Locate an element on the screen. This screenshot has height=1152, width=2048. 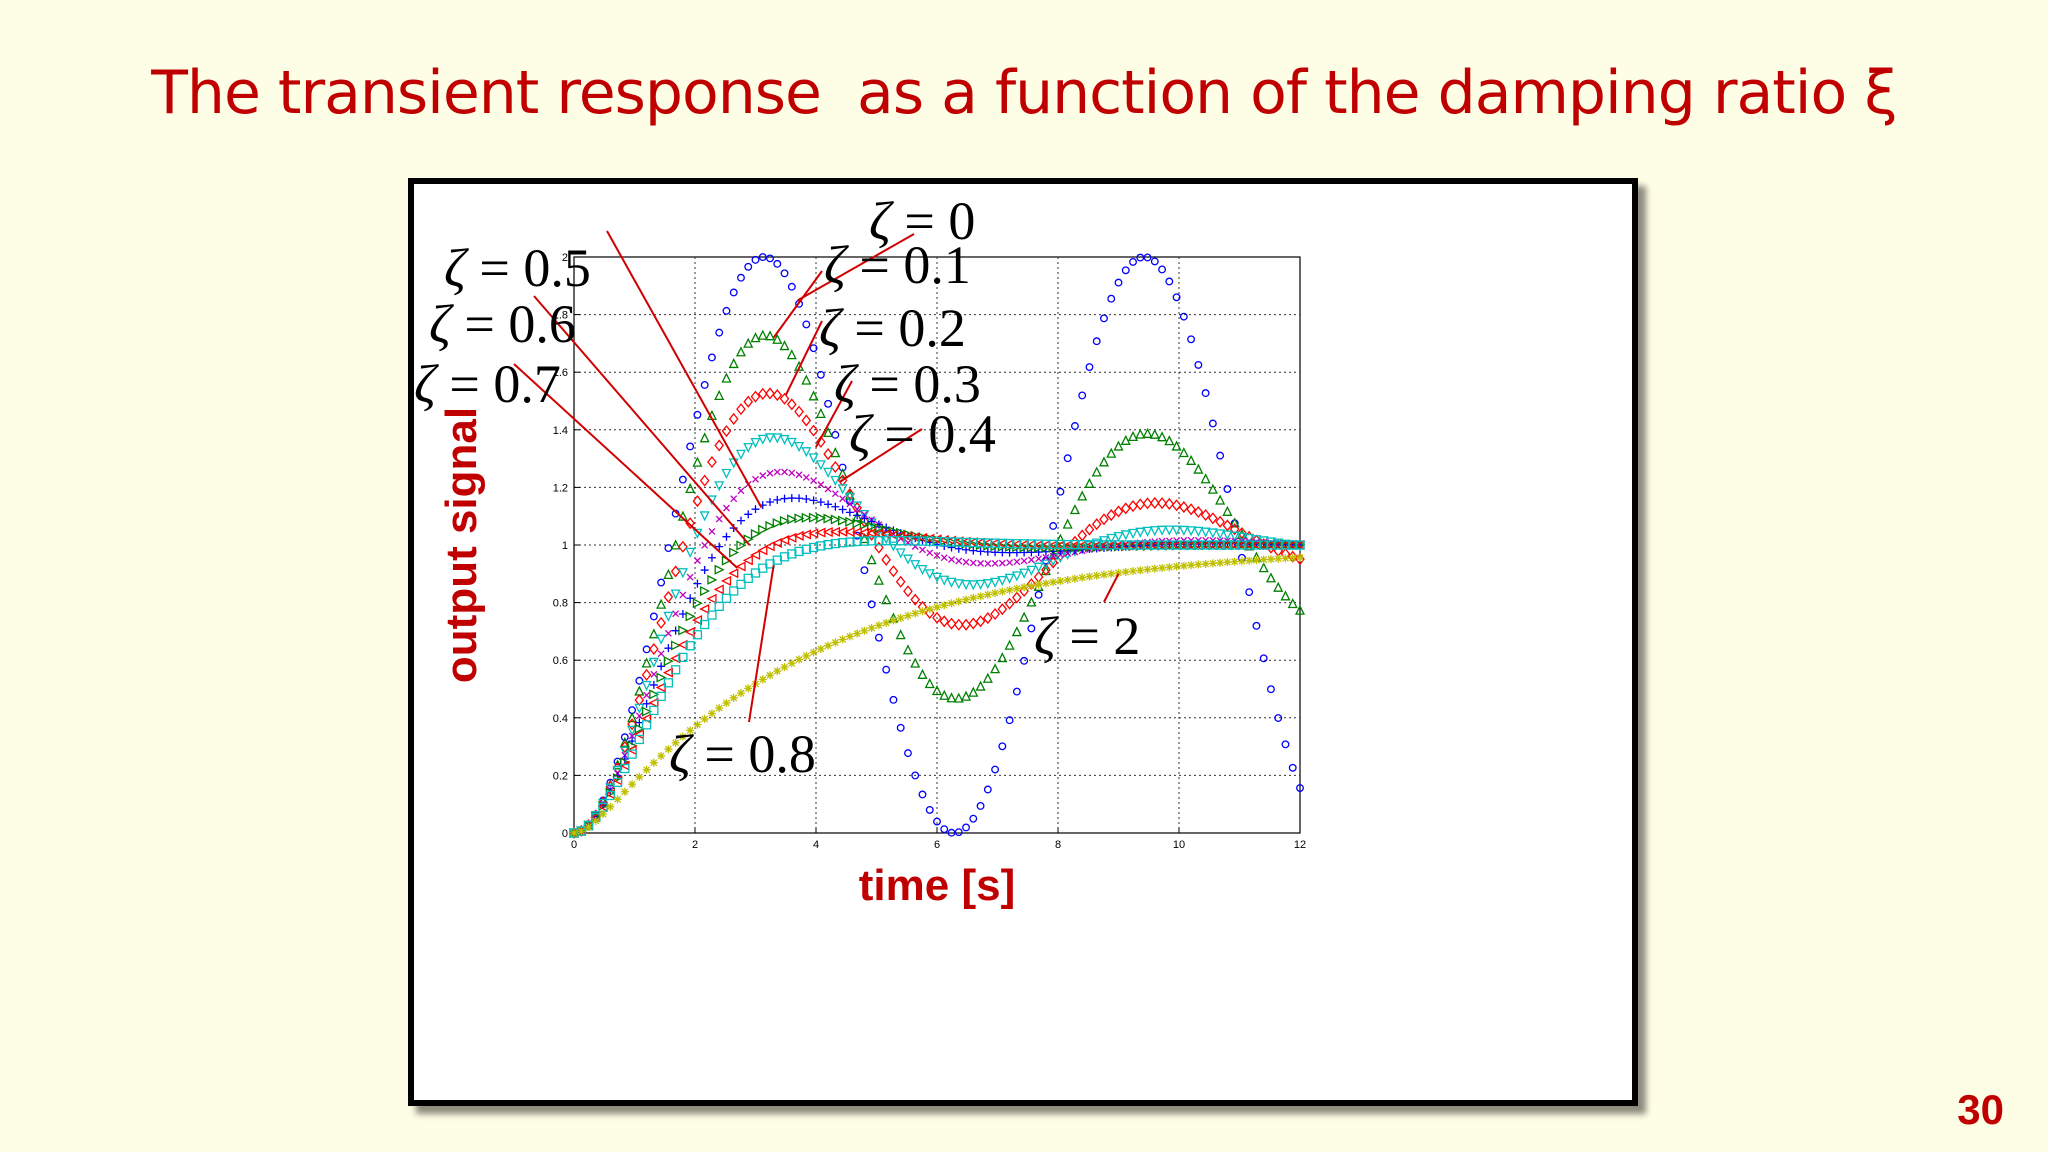
page-number: 30 is located at coordinates (1980, 1109).